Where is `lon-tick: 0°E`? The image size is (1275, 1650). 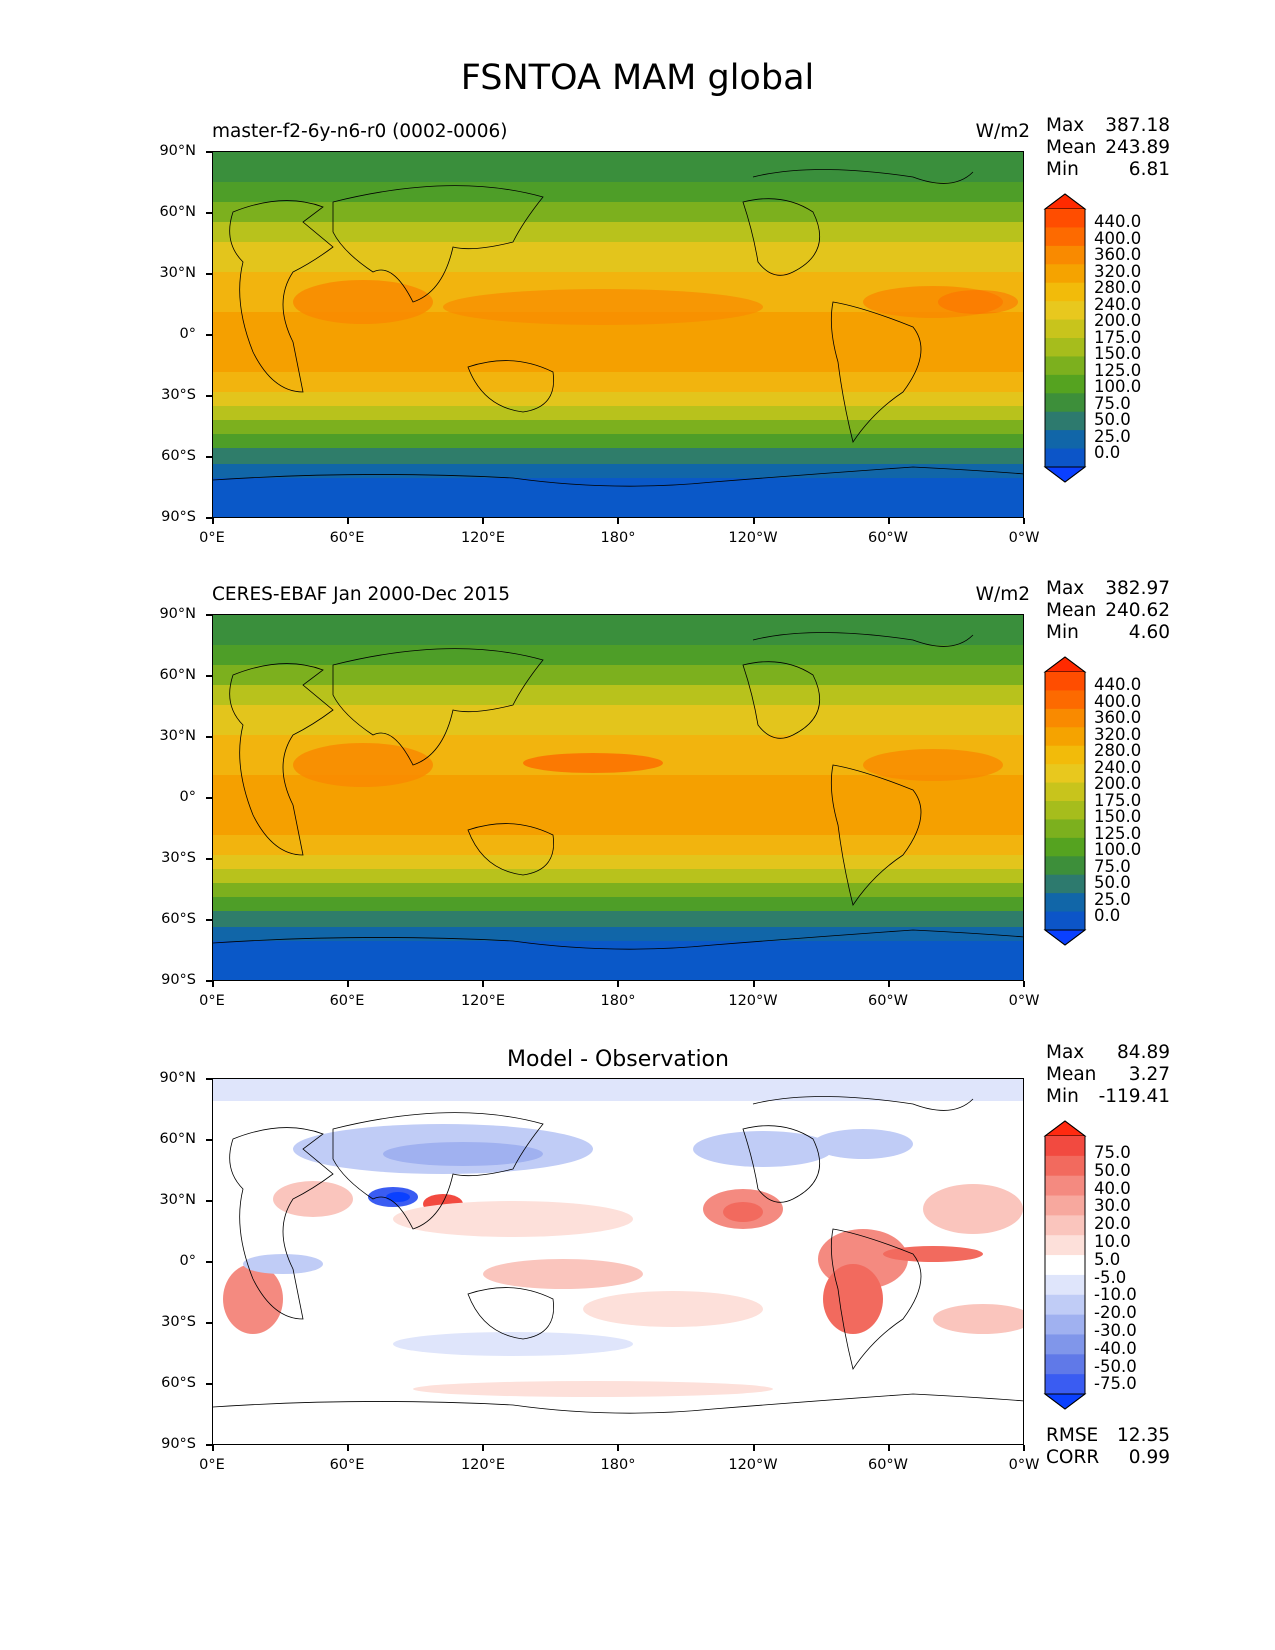 lon-tick: 0°E is located at coordinates (212, 1001).